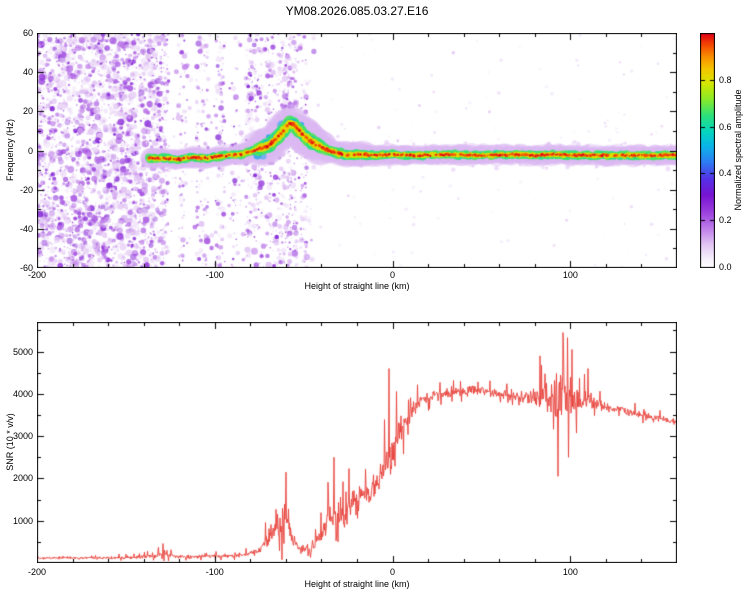  I want to click on spectrogram-y-tick-label: -40, so click(26, 228).